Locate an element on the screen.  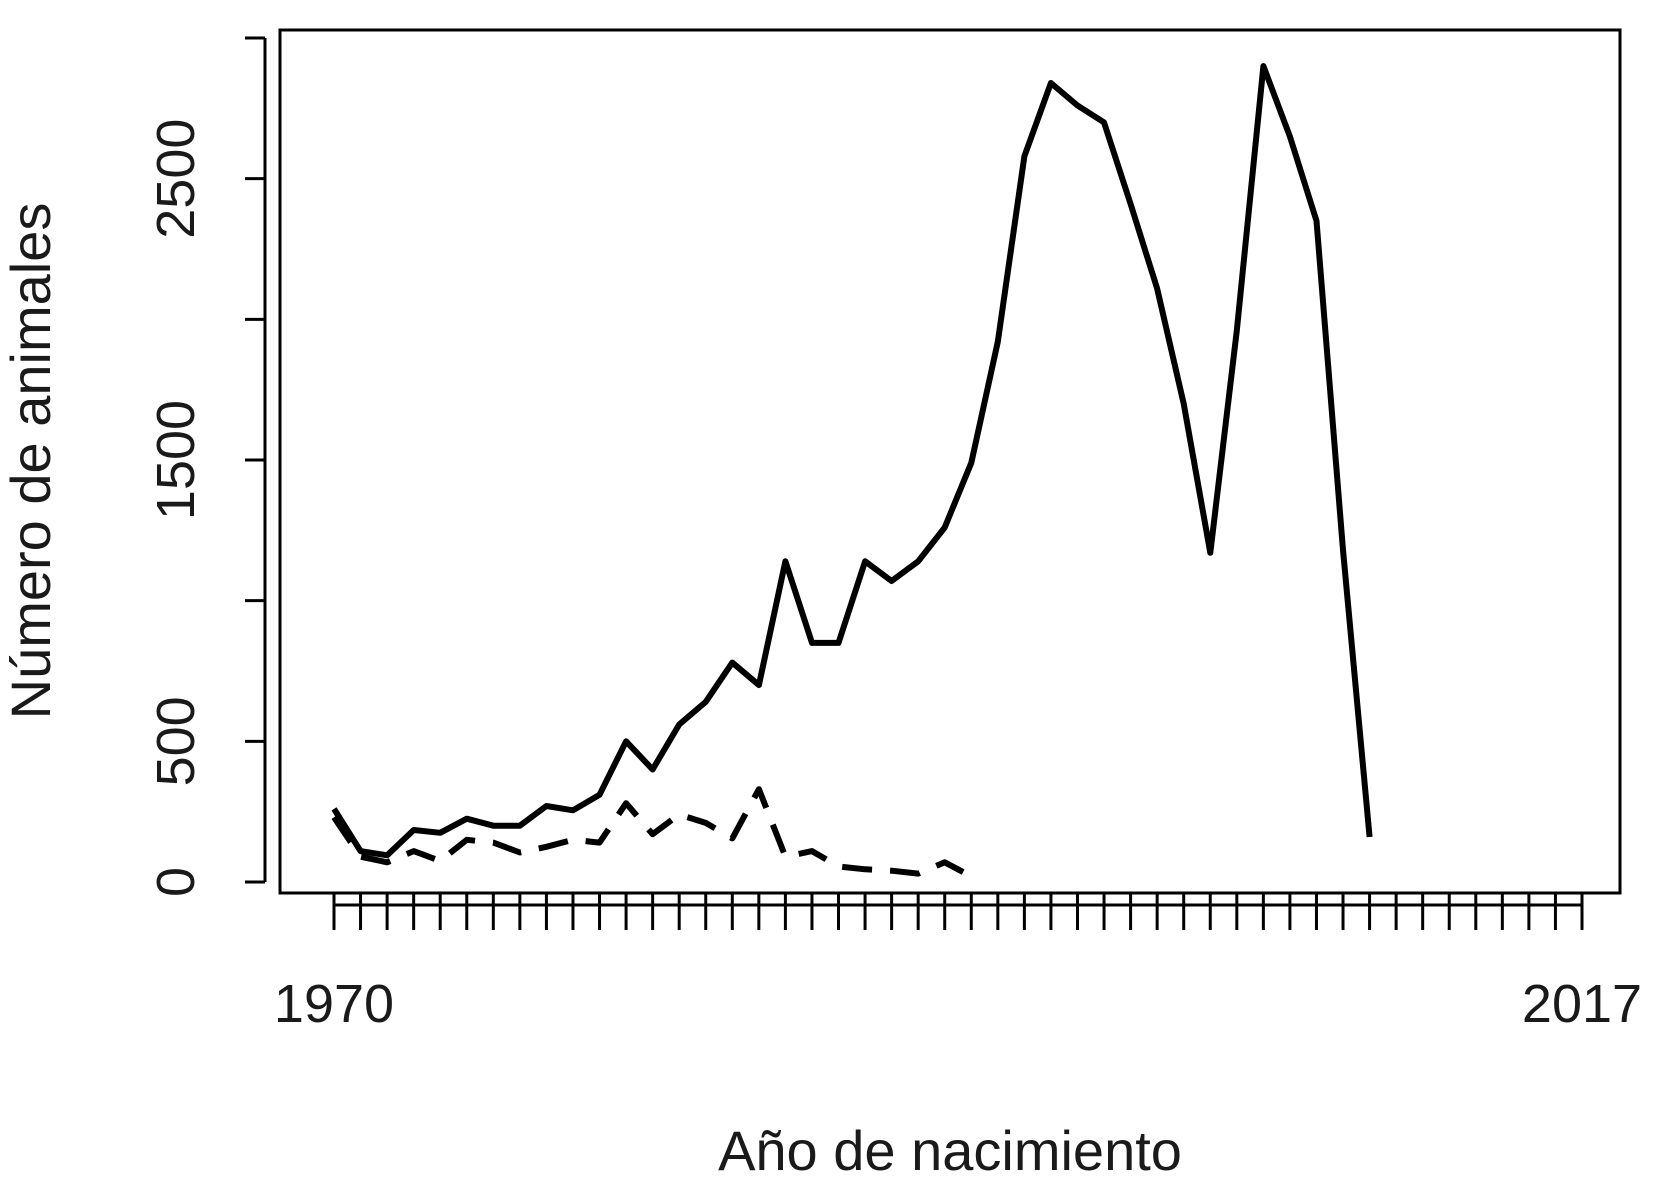
y-tick-label: 2500 is located at coordinates (176, 179).